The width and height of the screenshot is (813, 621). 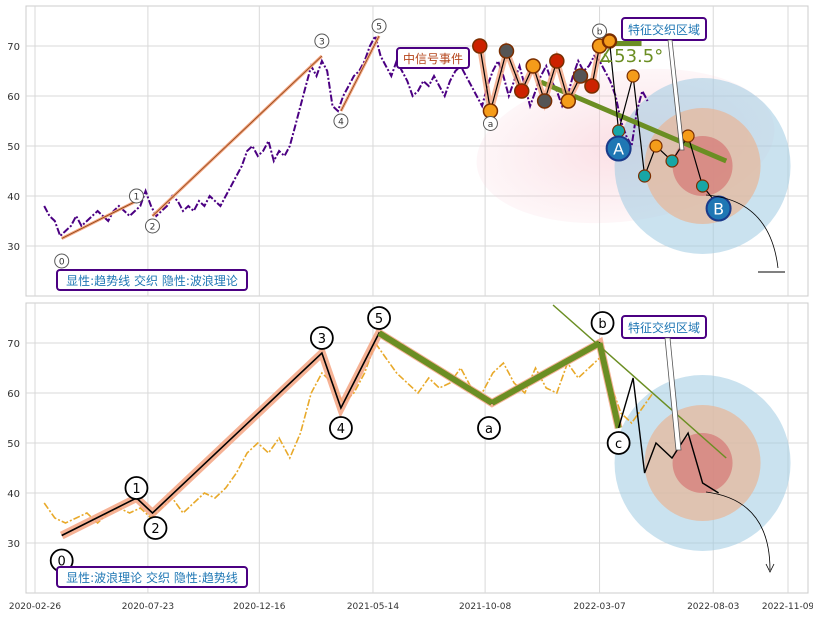 I want to click on angle-label: ∡53.5°, so click(x=630, y=56).